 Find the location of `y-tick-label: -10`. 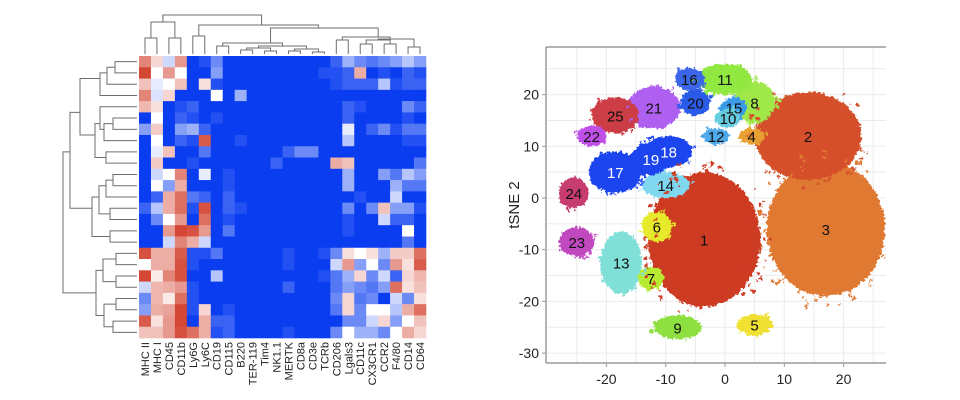

y-tick-label: -10 is located at coordinates (529, 250).